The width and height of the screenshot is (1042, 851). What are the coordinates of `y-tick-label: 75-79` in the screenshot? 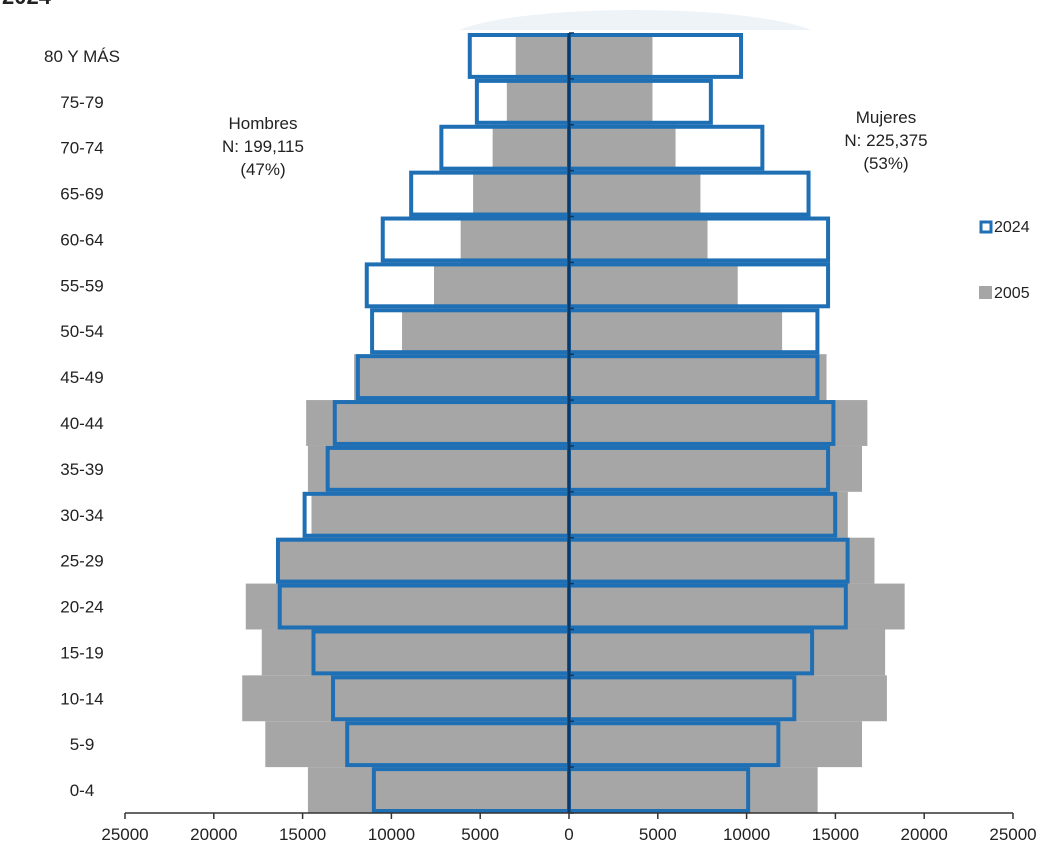 It's located at (81, 102).